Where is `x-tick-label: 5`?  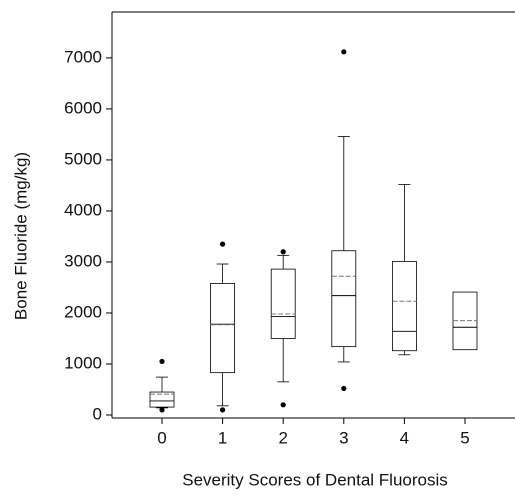 x-tick-label: 5 is located at coordinates (464, 437).